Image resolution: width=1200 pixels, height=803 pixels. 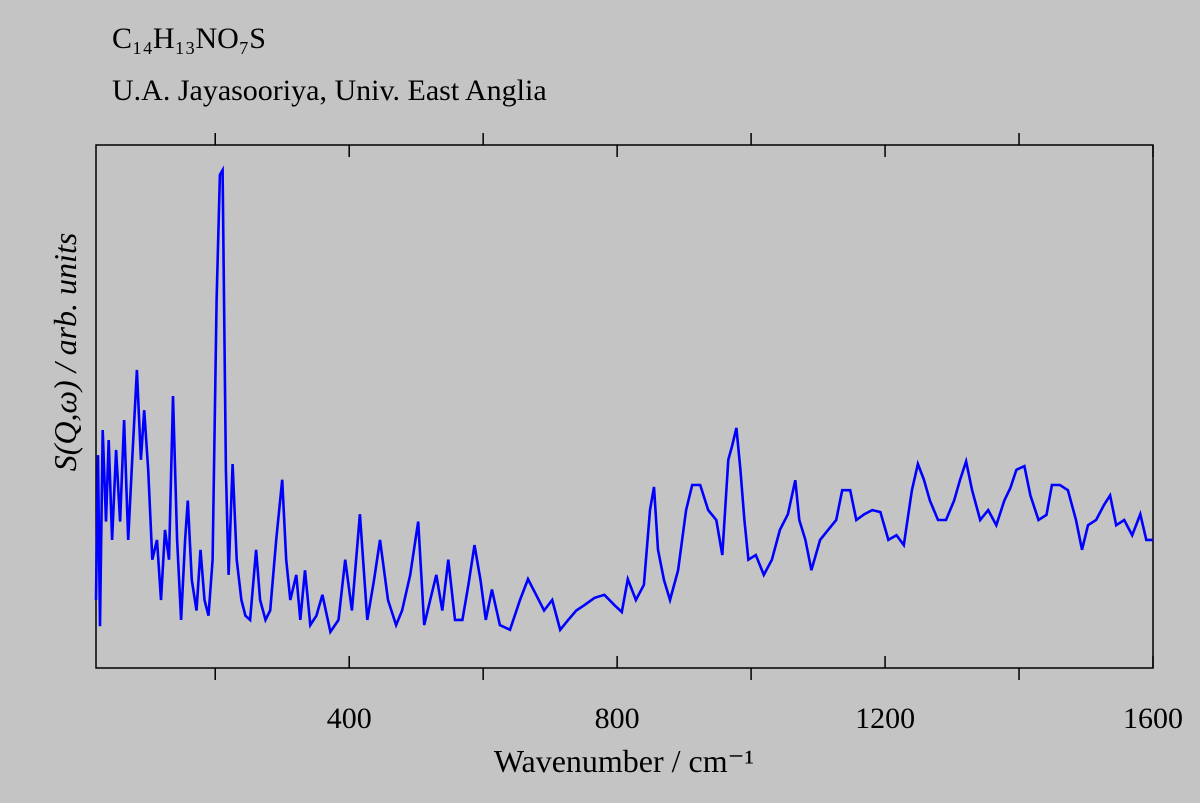 What do you see at coordinates (1153, 718) in the screenshot?
I see `x-tick-label: 1600` at bounding box center [1153, 718].